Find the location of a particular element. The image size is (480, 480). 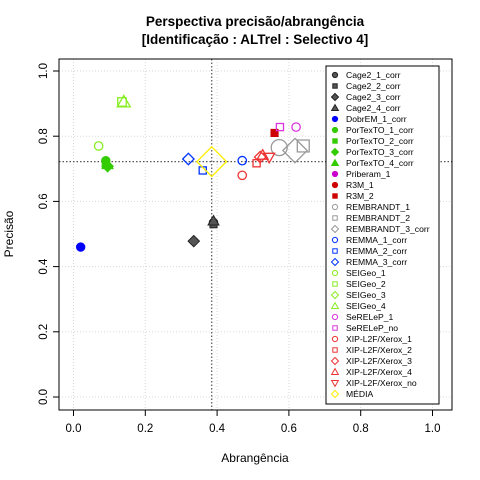

x-tick-label: 0.6 is located at coordinates (289, 429).